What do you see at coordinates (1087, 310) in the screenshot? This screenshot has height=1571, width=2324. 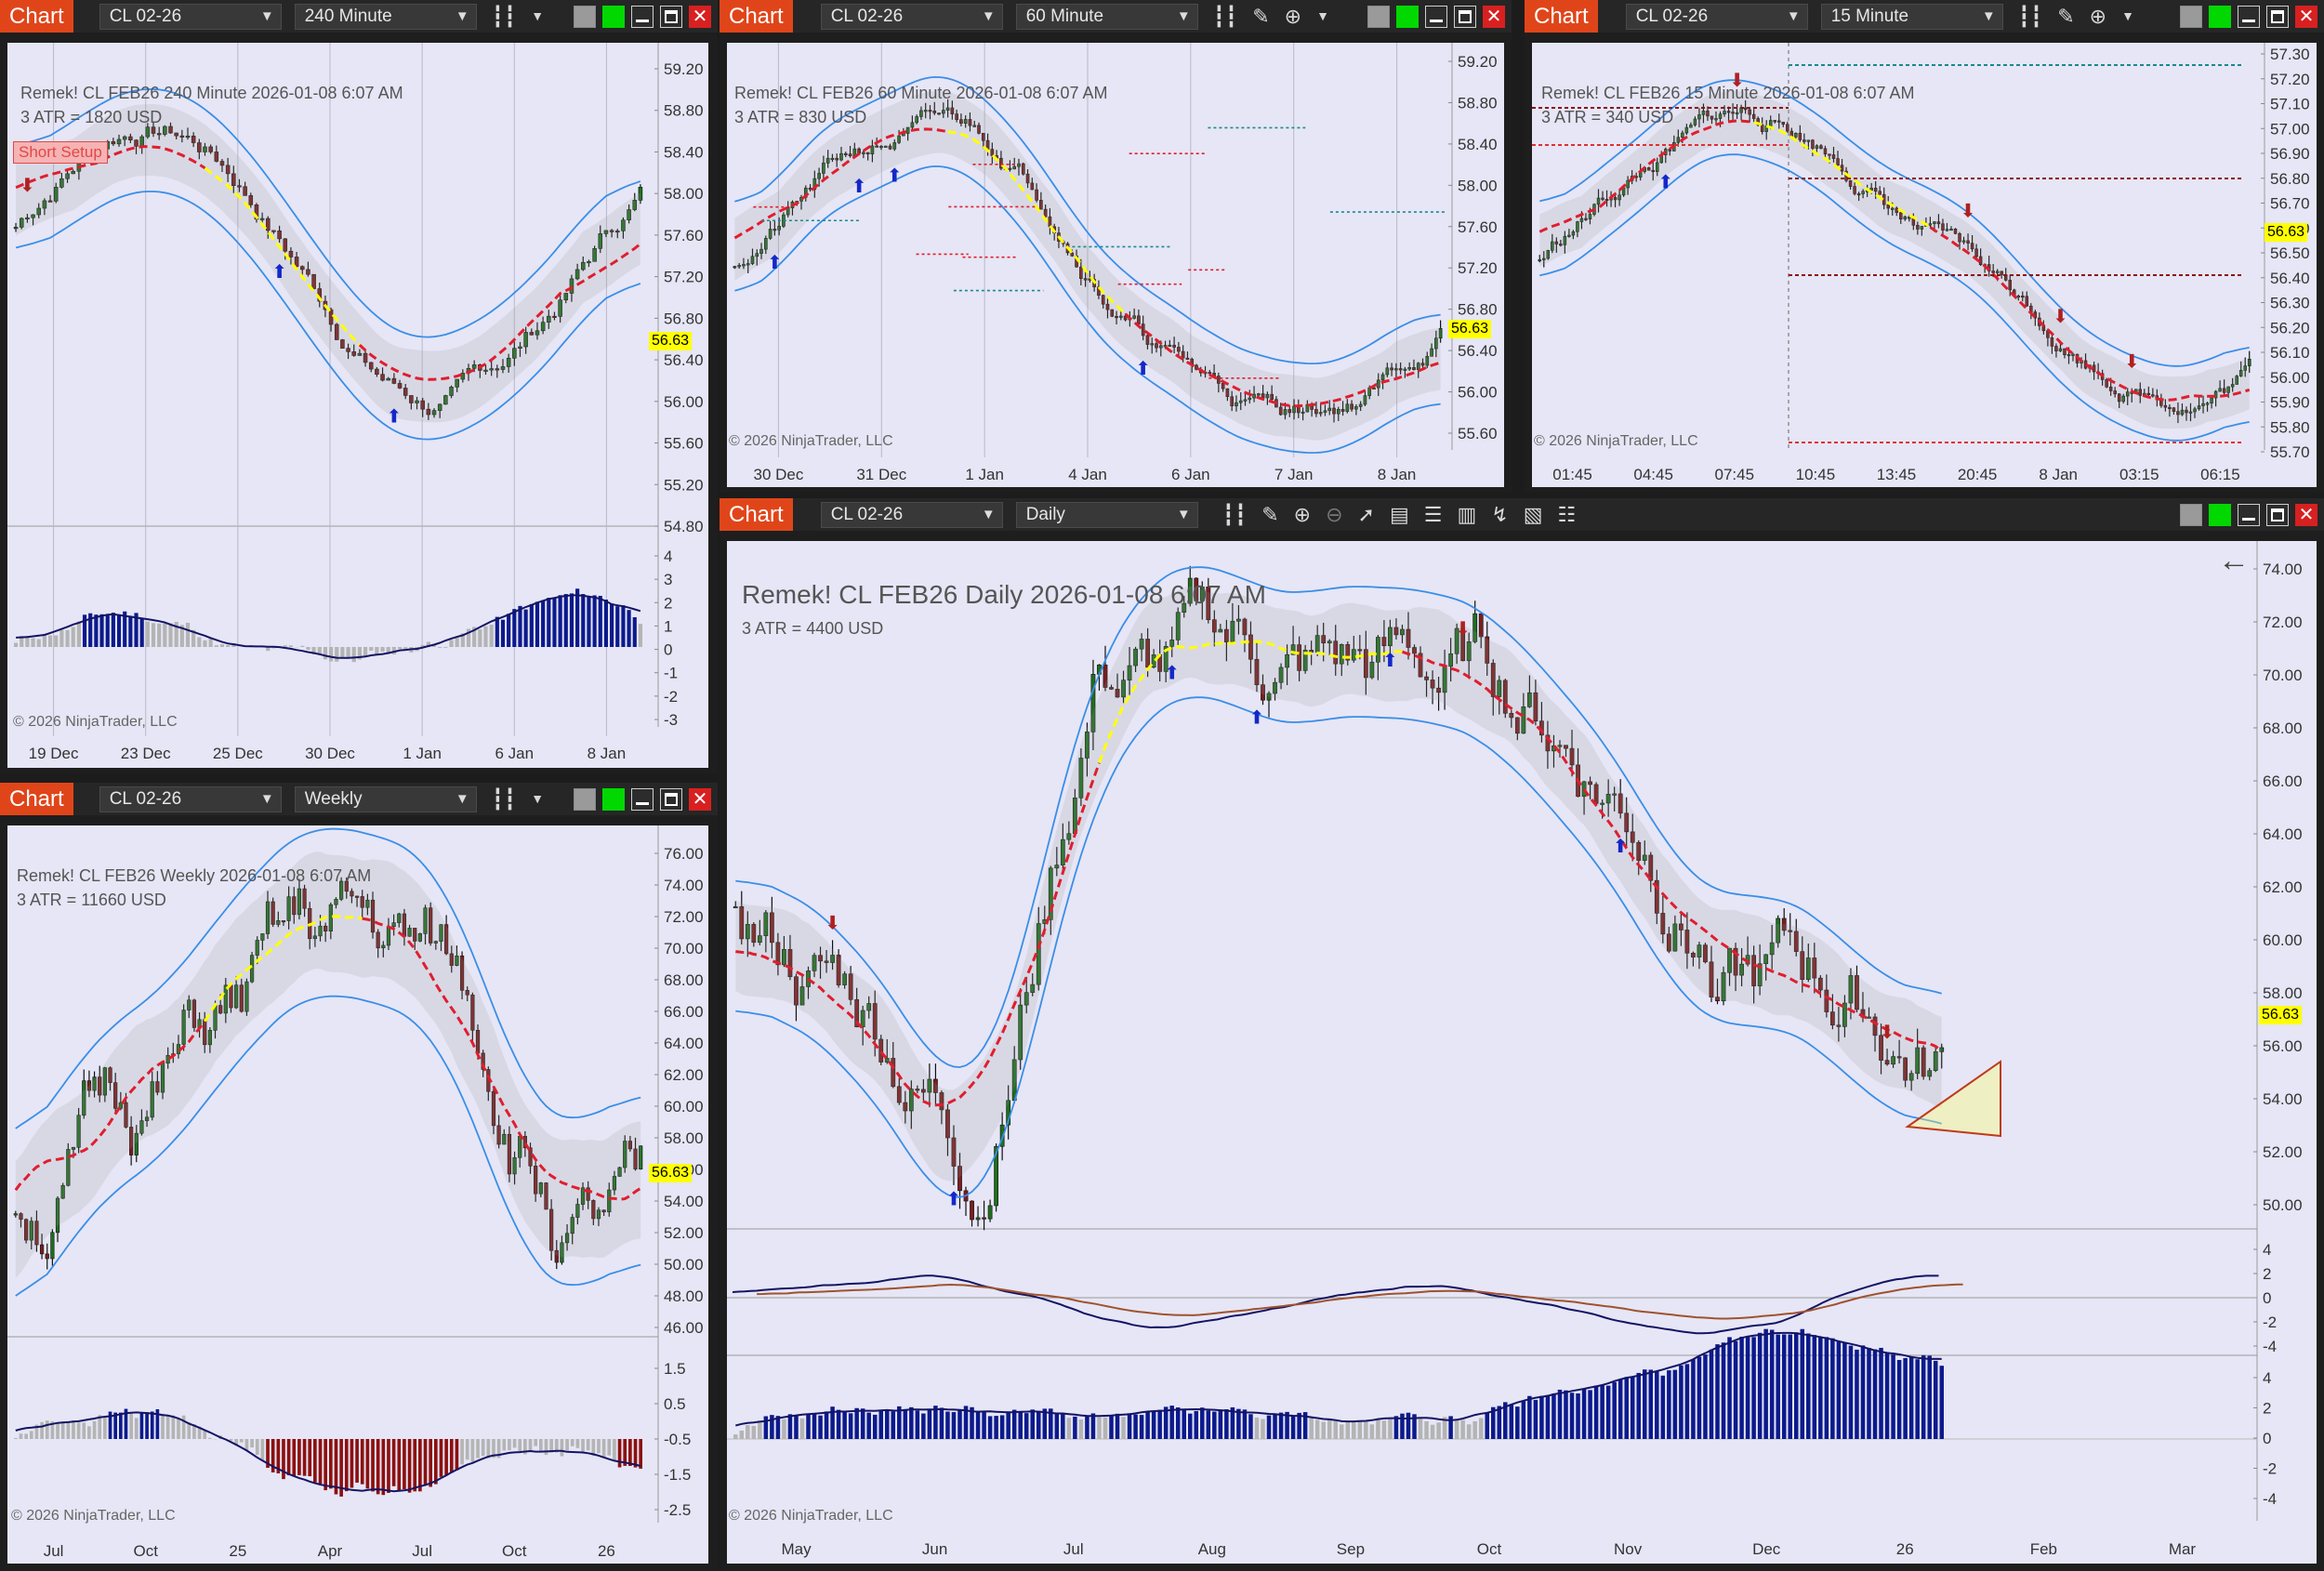 I see `lower-band` at bounding box center [1087, 310].